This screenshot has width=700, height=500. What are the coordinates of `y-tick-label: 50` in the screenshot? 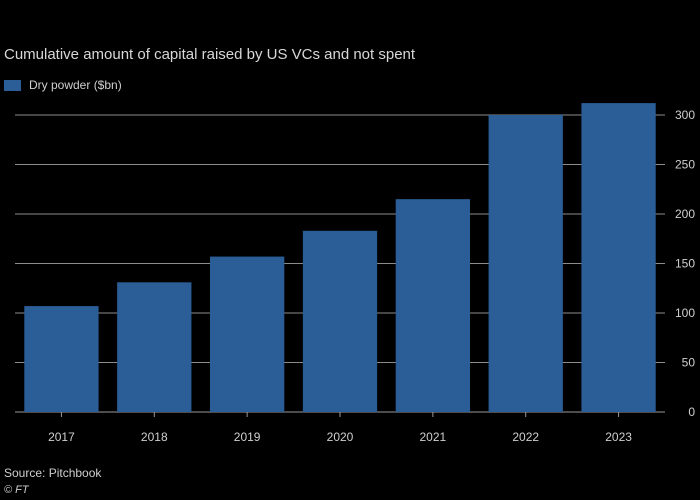 It's located at (689, 363).